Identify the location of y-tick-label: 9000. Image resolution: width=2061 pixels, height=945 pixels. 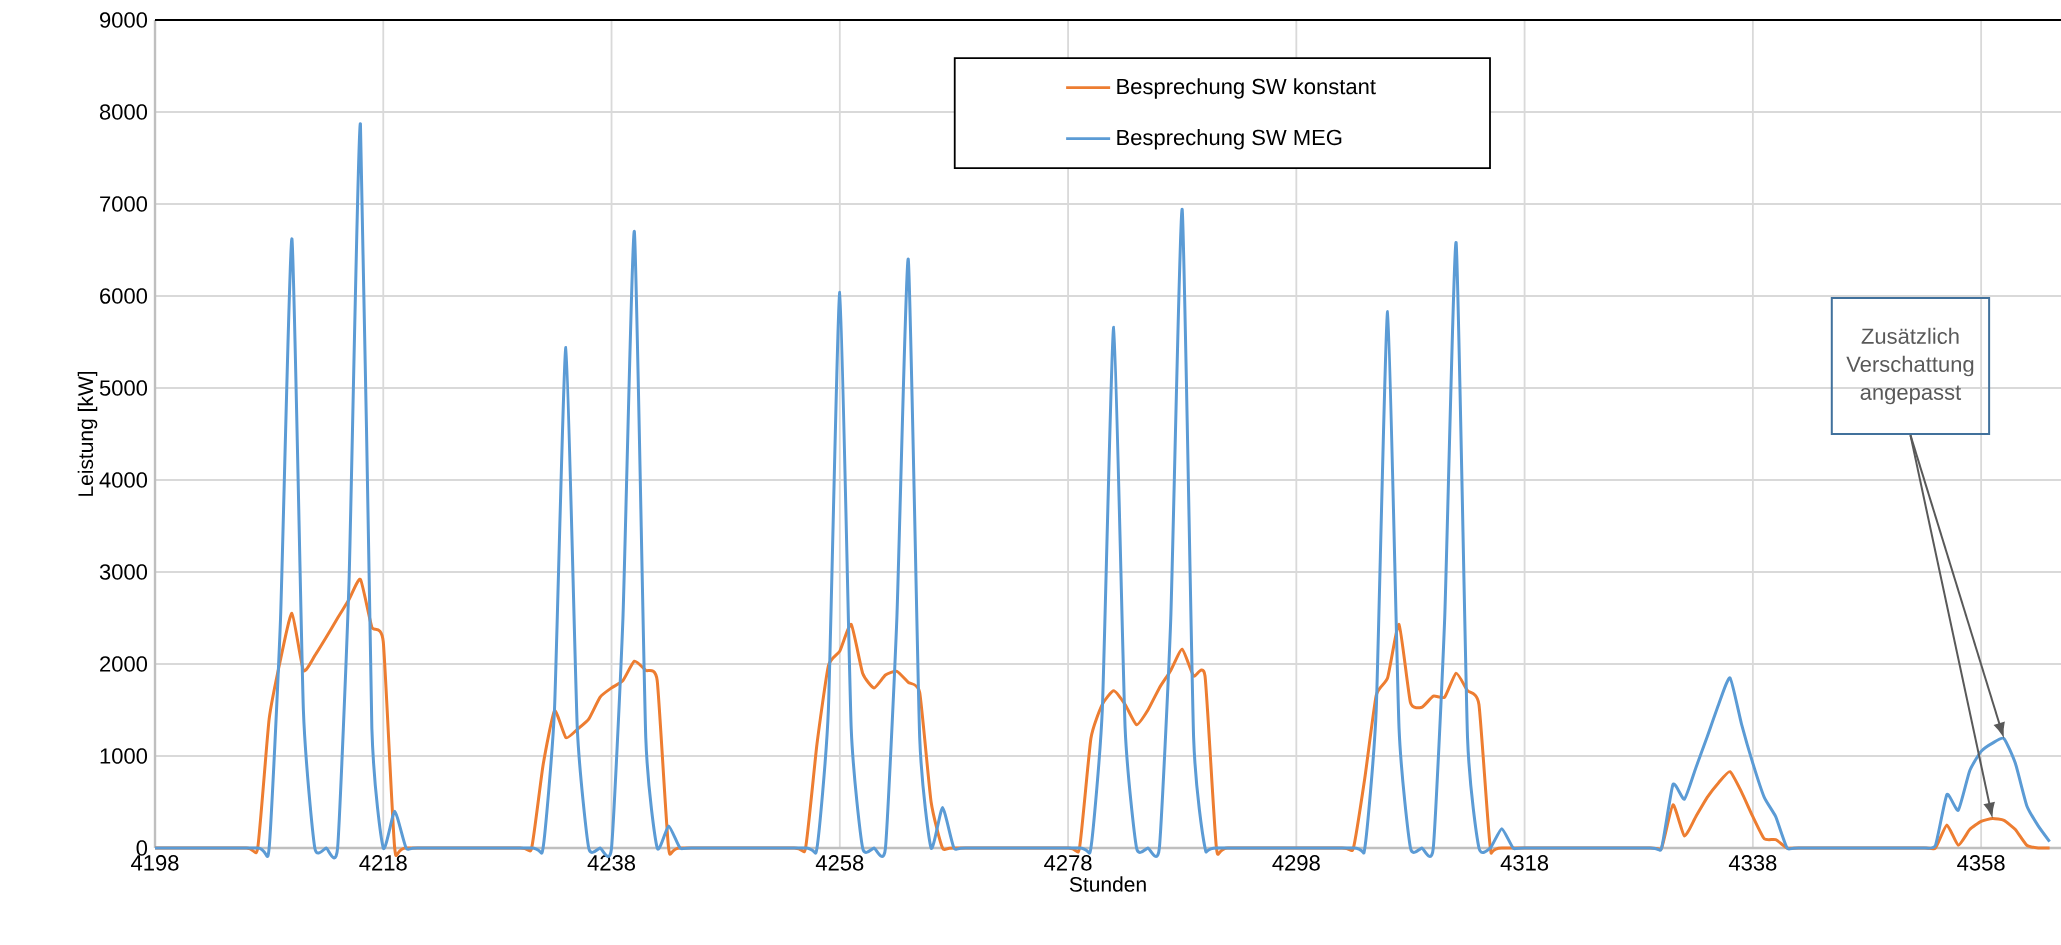
(124, 20).